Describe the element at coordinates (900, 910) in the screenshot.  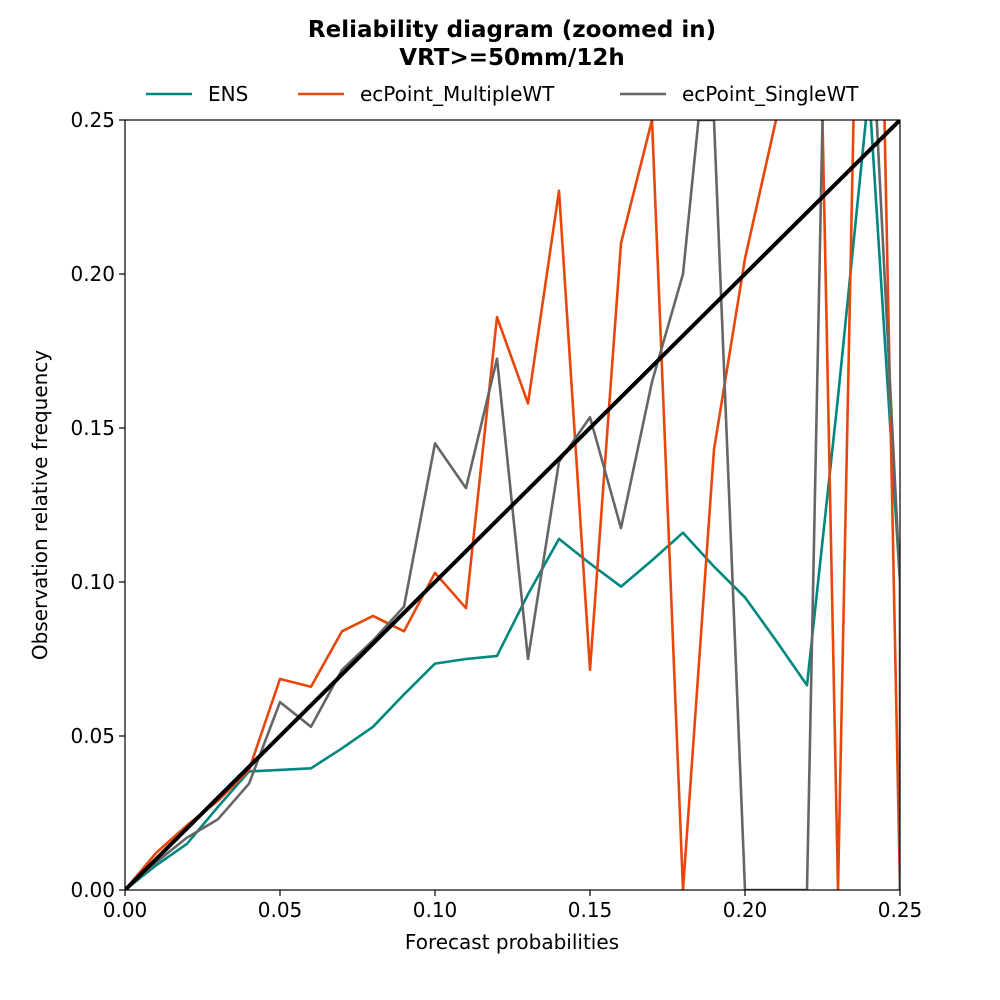
I see `x-tick-label: 0.25` at that location.